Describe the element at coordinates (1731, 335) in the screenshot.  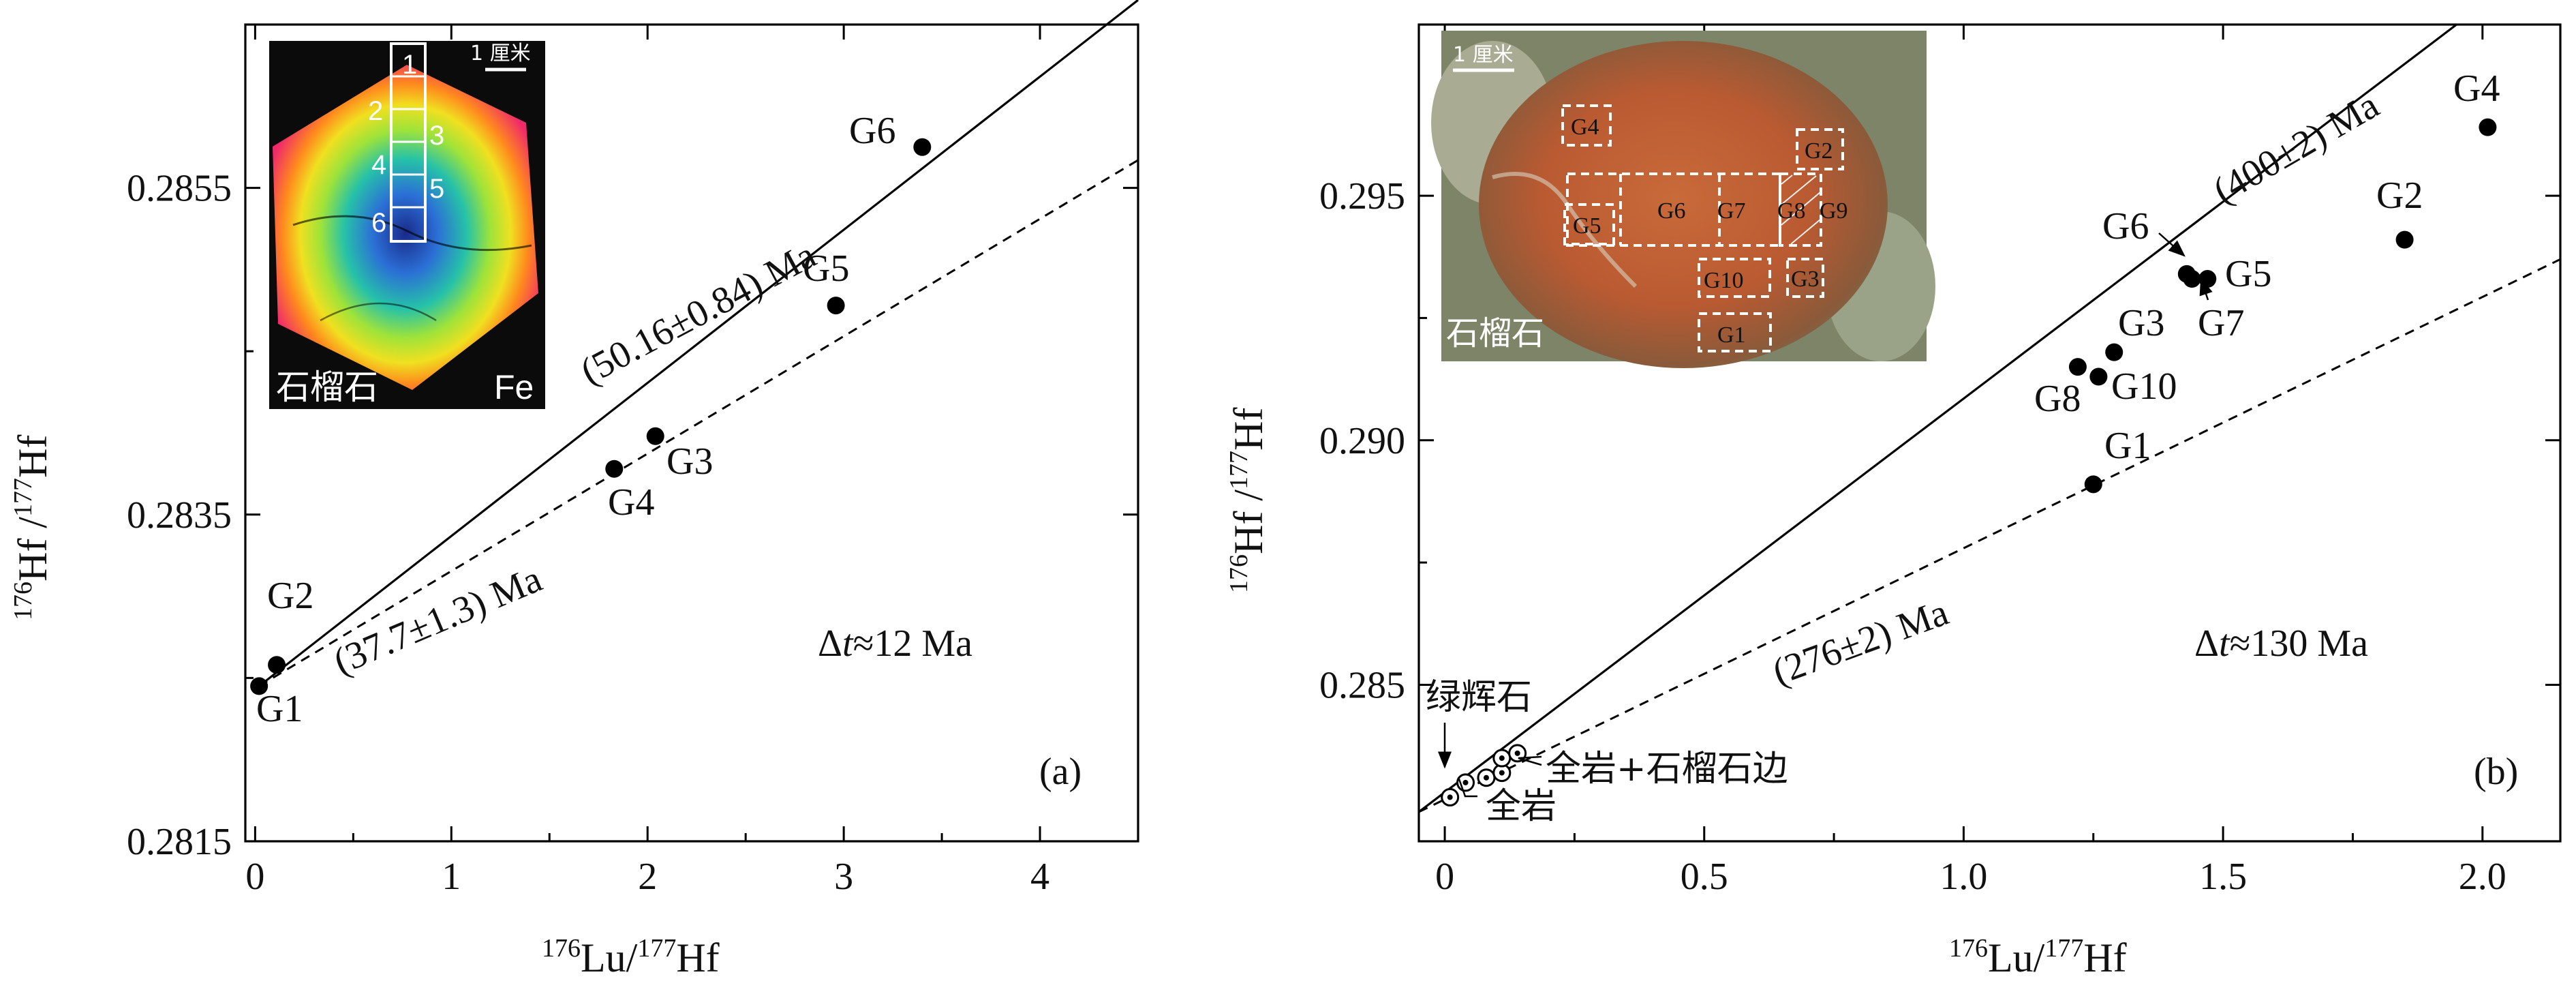
I see `zone-label-g1: G1` at that location.